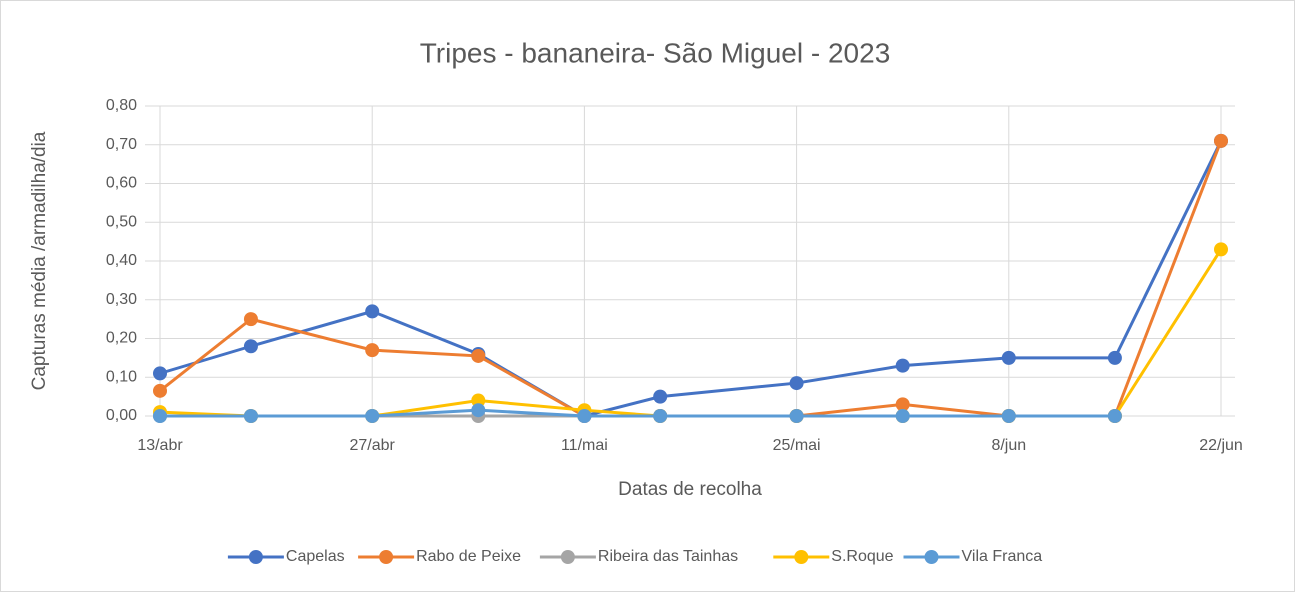  What do you see at coordinates (121, 338) in the screenshot?
I see `y-tick-label: 0,20` at bounding box center [121, 338].